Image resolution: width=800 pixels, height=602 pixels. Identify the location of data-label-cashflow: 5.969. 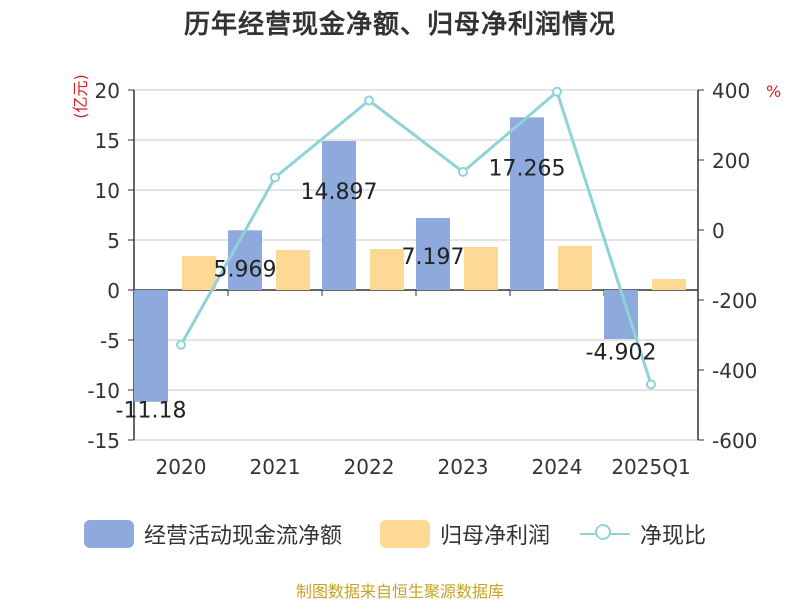
(245, 269).